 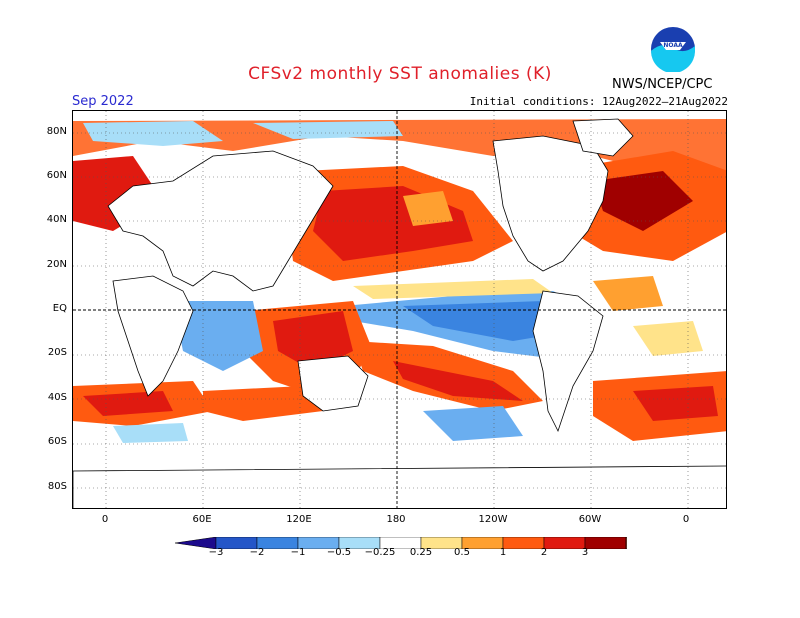 What do you see at coordinates (103, 101) in the screenshot?
I see `forecast-month: Sep 2022` at bounding box center [103, 101].